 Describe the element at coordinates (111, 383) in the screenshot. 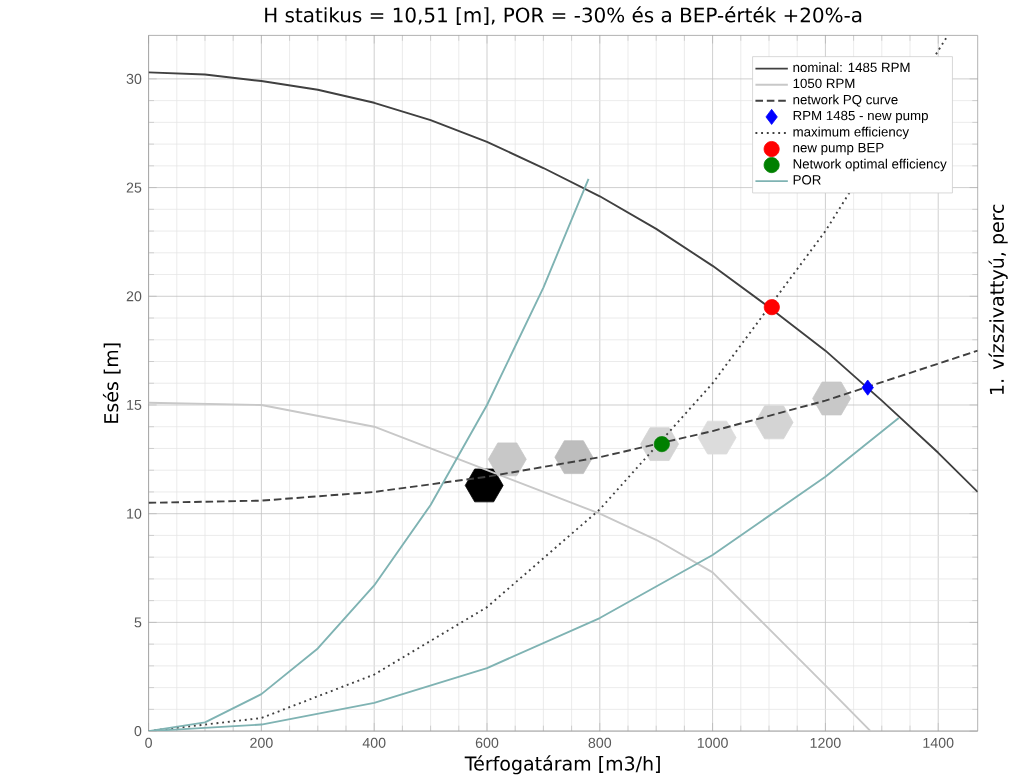

I see `y-axis-title: Esés [m]` at that location.